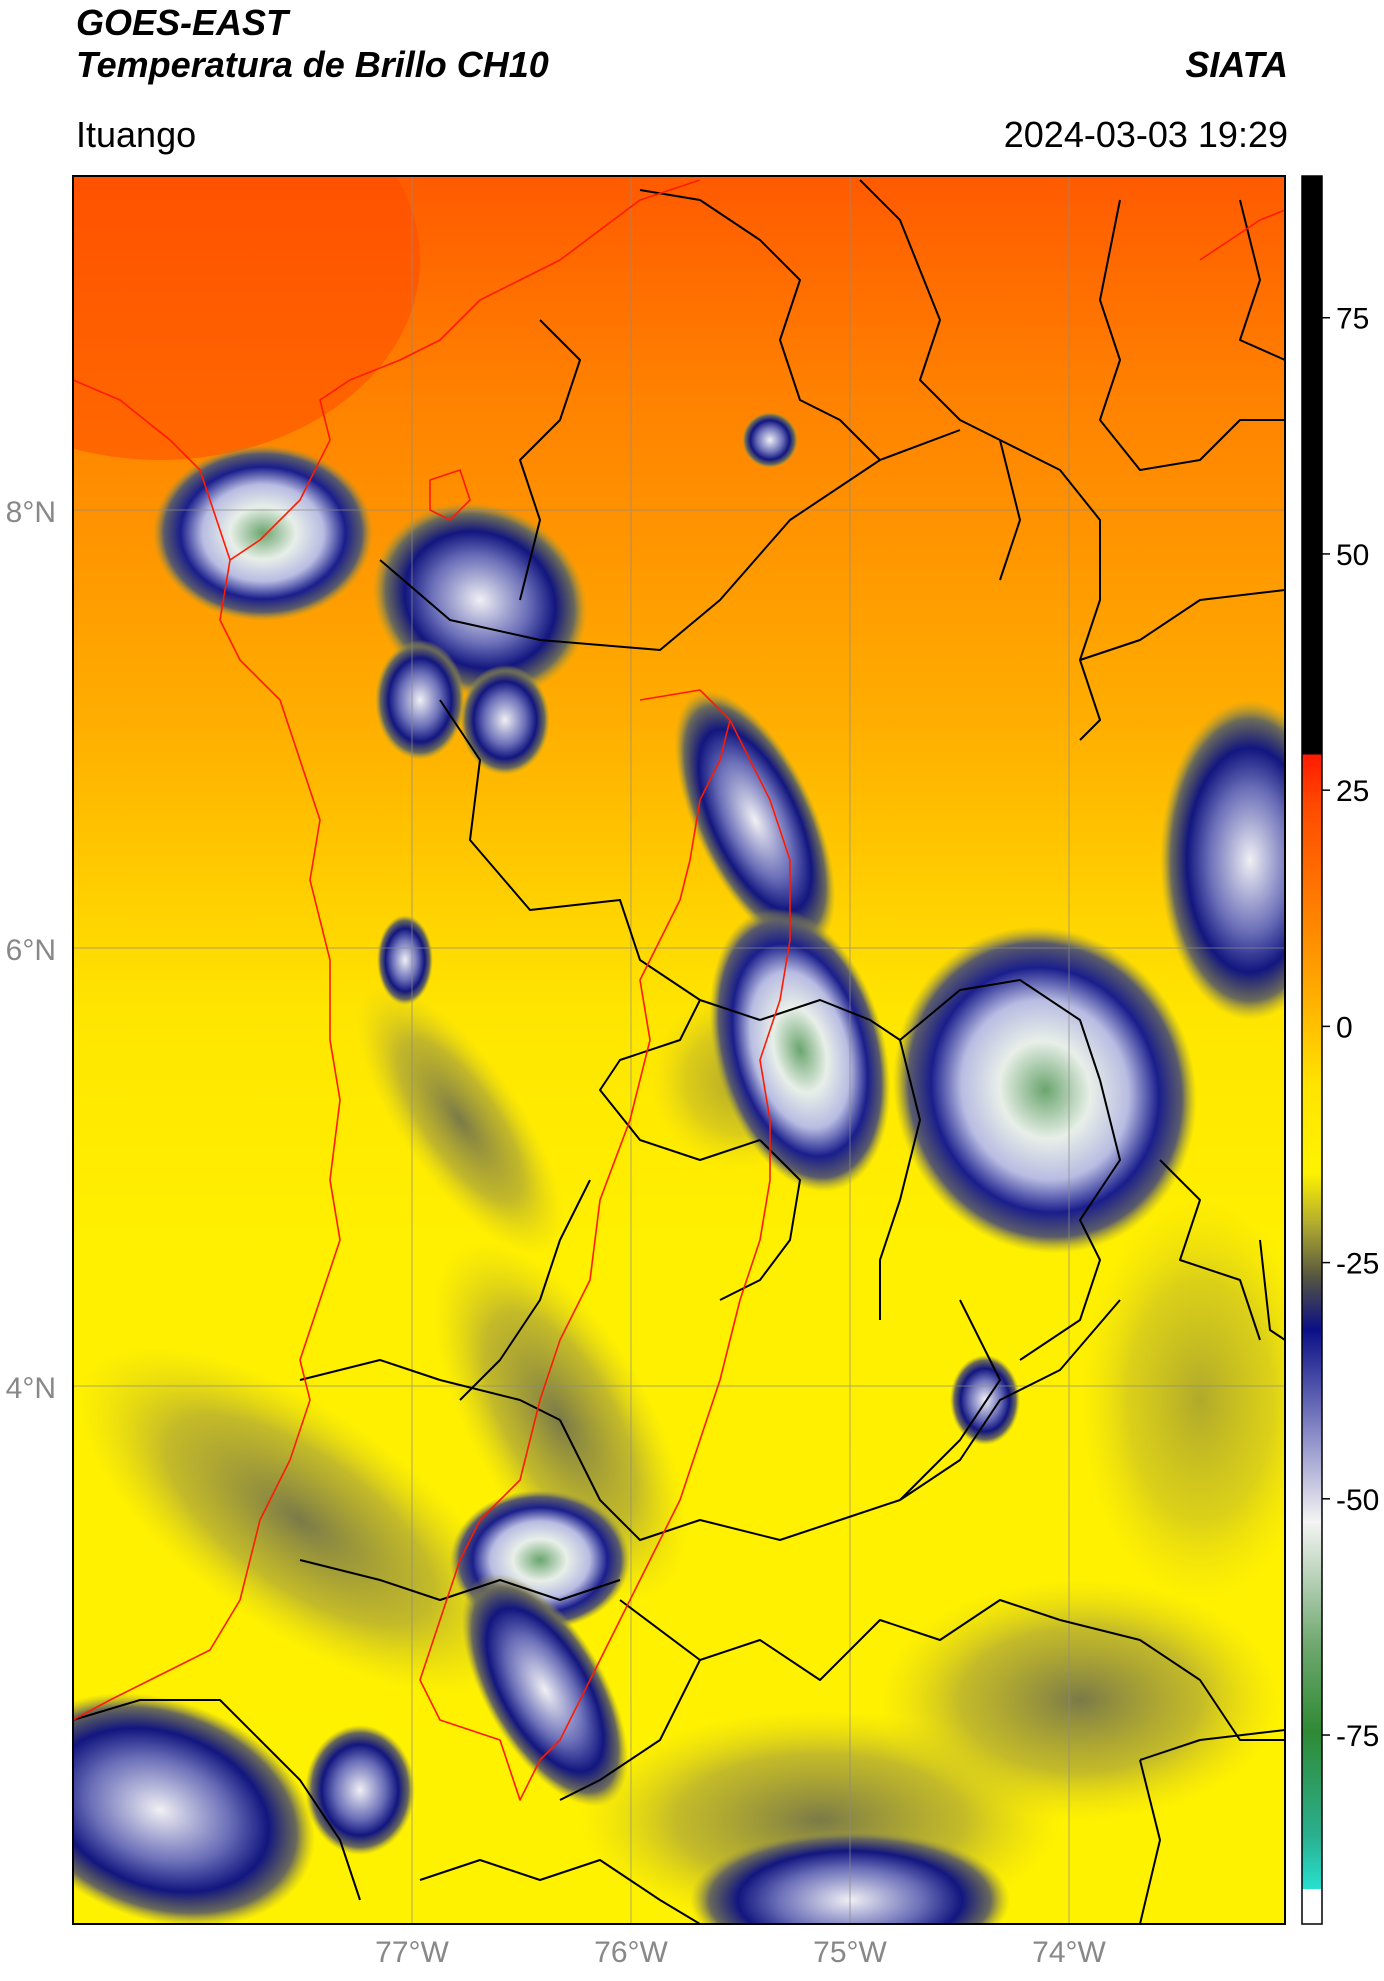  Describe the element at coordinates (1312, 1050) in the screenshot. I see `colorbar-gradient` at that location.